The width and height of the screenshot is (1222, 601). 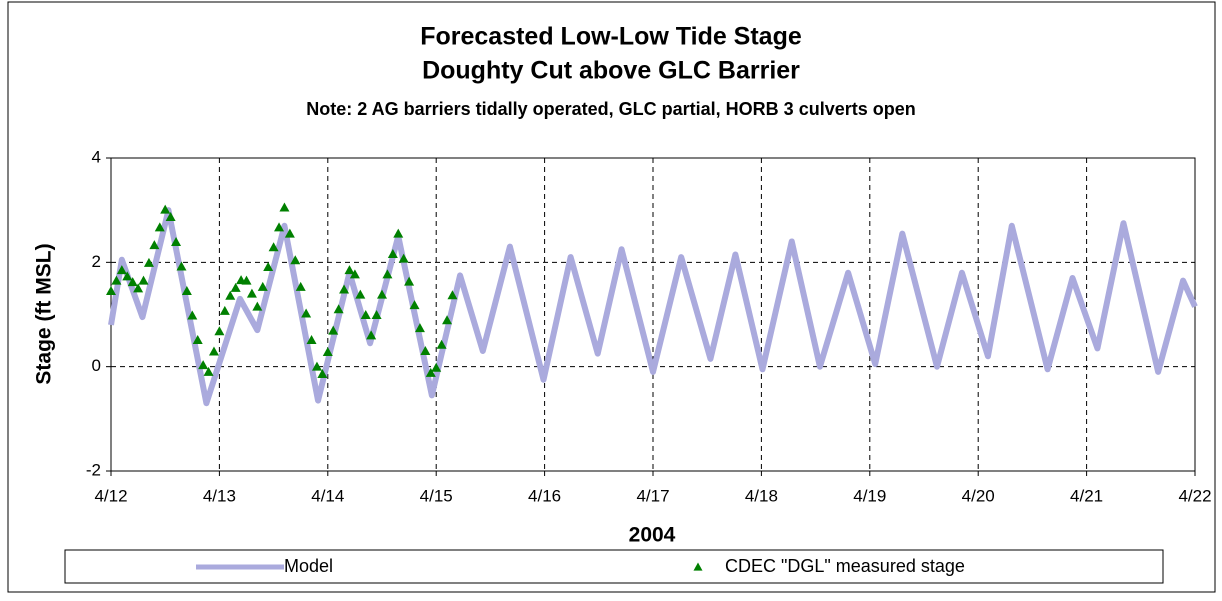 I want to click on x-tick-label: 4/16, so click(x=544, y=495).